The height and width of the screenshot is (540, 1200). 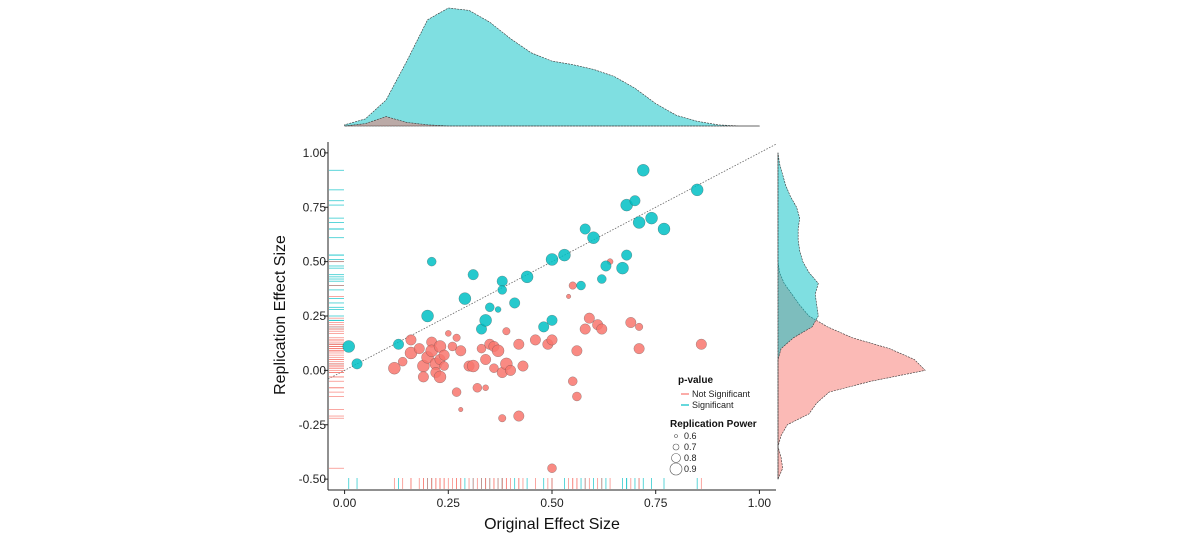 What do you see at coordinates (851, 316) in the screenshot?
I see `marginal-density-y` at bounding box center [851, 316].